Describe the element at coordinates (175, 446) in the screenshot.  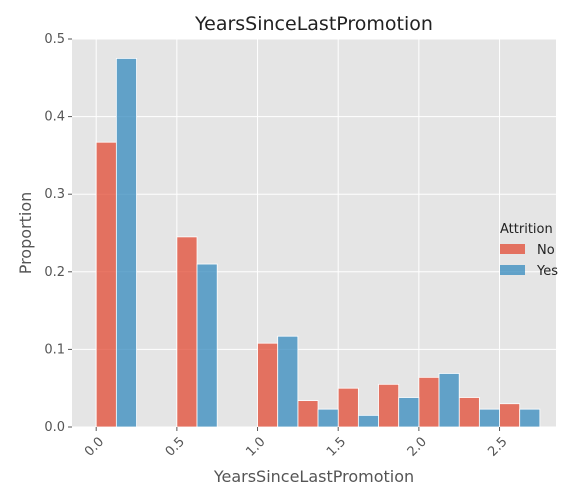
I see `x-tick-label: 0.5` at that location.